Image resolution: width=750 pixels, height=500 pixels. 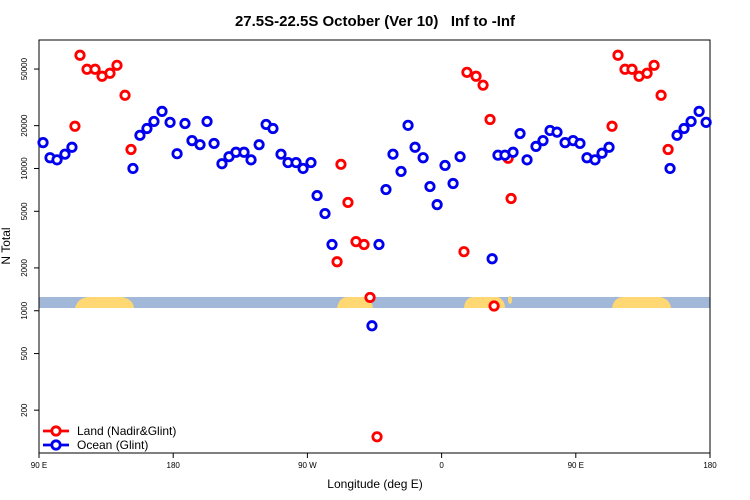 I want to click on x-tick-label: 0, so click(x=441, y=465).